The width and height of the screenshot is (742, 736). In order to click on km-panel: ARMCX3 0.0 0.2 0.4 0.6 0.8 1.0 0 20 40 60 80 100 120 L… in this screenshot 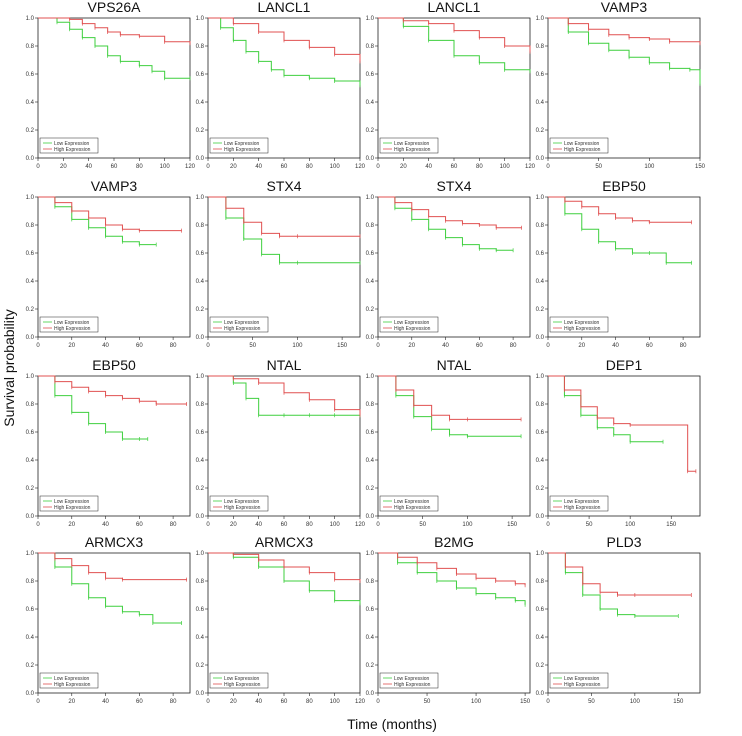, I will do `click(281, 619)`.